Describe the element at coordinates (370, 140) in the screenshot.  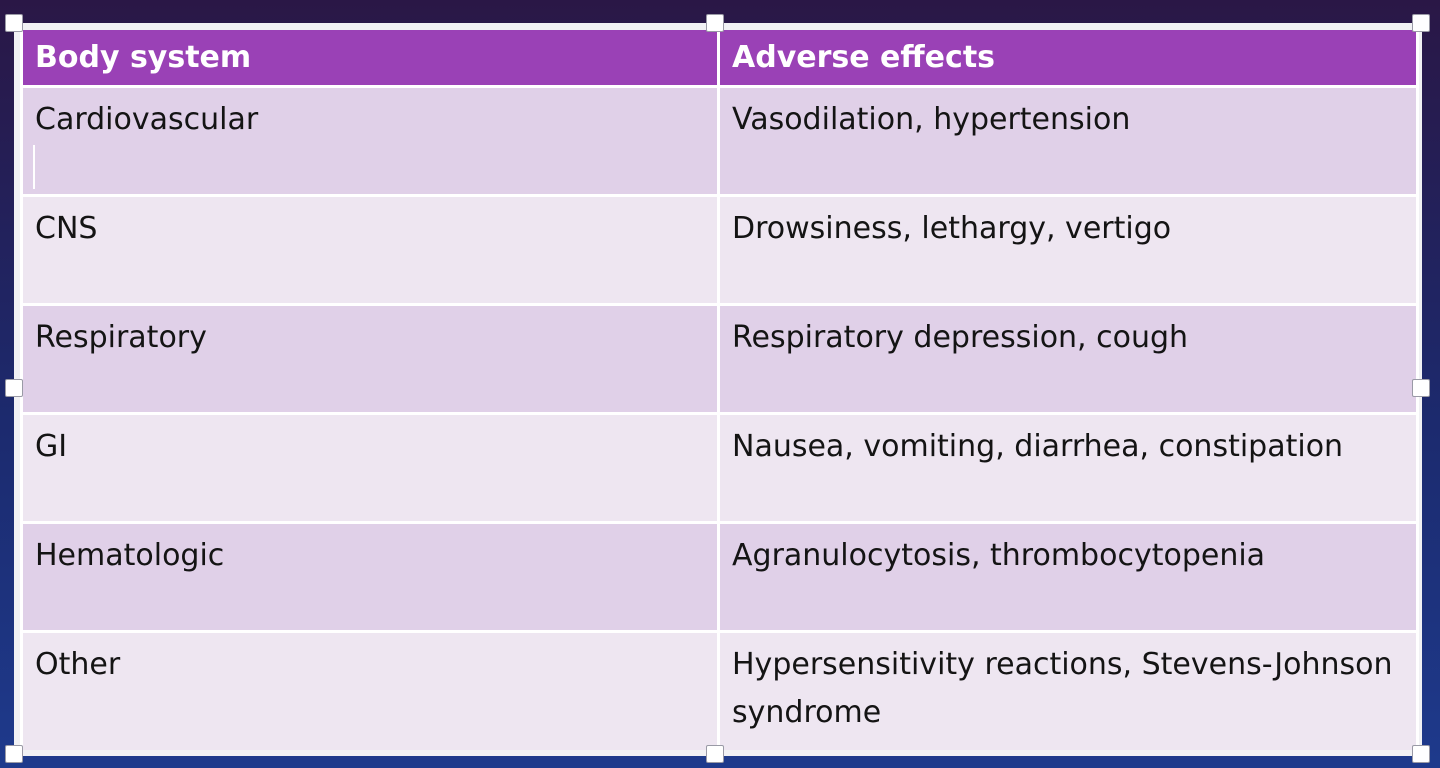
I see `cell-body-system: Cardiovascular` at that location.